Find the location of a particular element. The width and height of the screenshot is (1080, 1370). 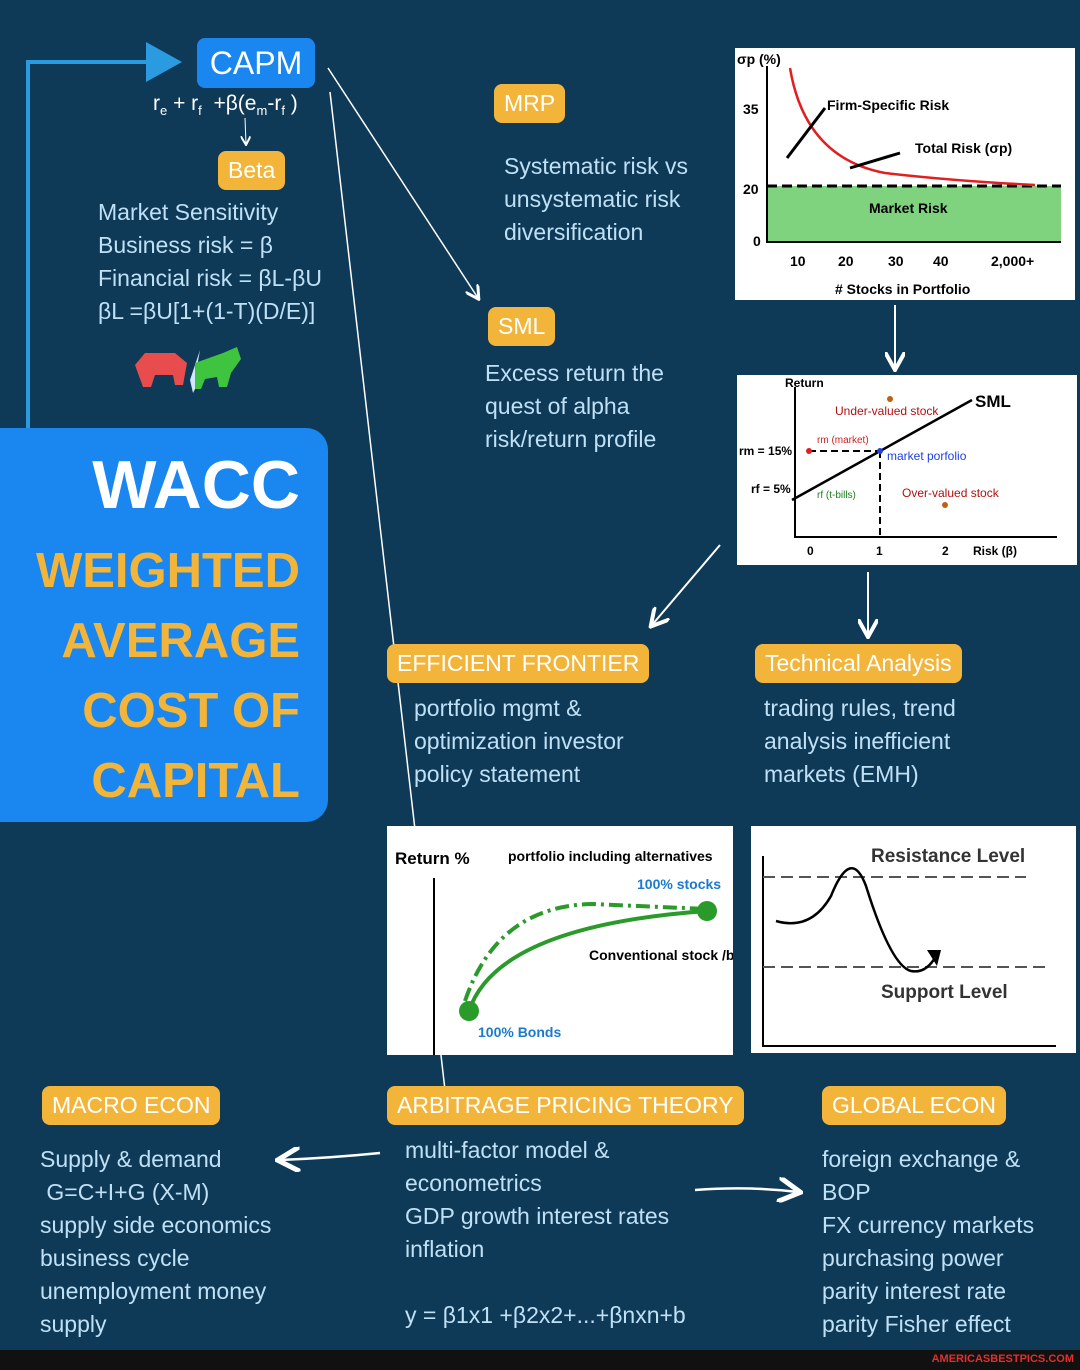

text-line: quest of alpha is located at coordinates (557, 406).